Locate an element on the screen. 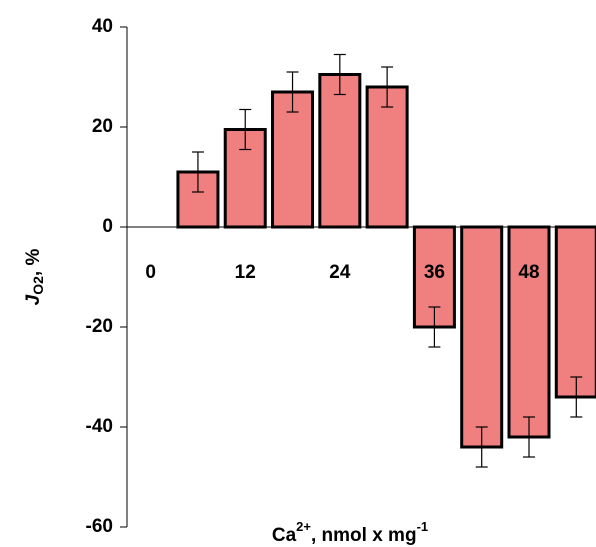 This screenshot has height=547, width=596. x-label-main: Ca is located at coordinates (284, 535).